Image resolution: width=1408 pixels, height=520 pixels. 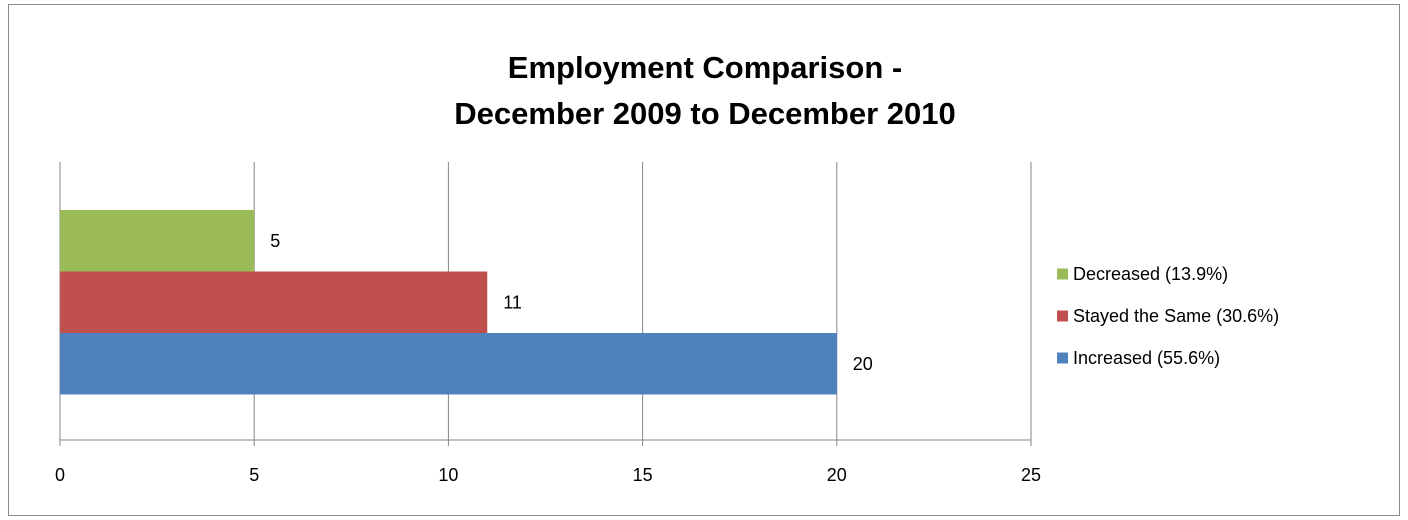 I want to click on x-tick-label-25: 25, so click(x=1031, y=475).